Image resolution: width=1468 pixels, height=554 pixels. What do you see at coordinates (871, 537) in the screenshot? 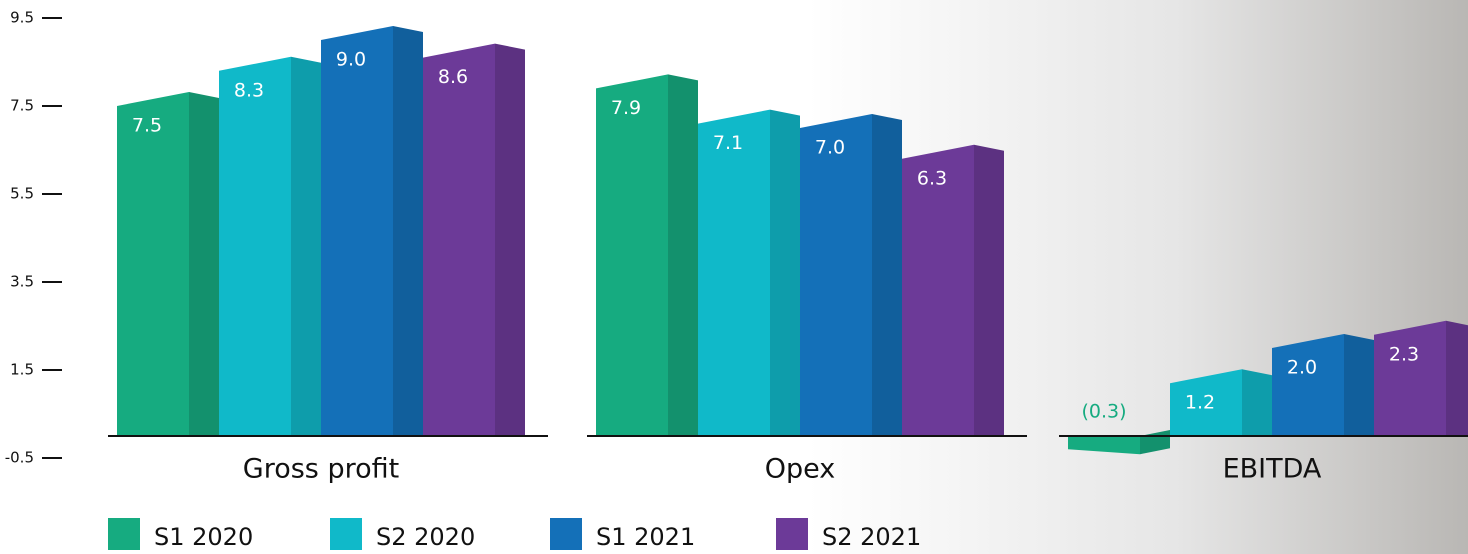
I see `legend-label: S2 2021` at bounding box center [871, 537].